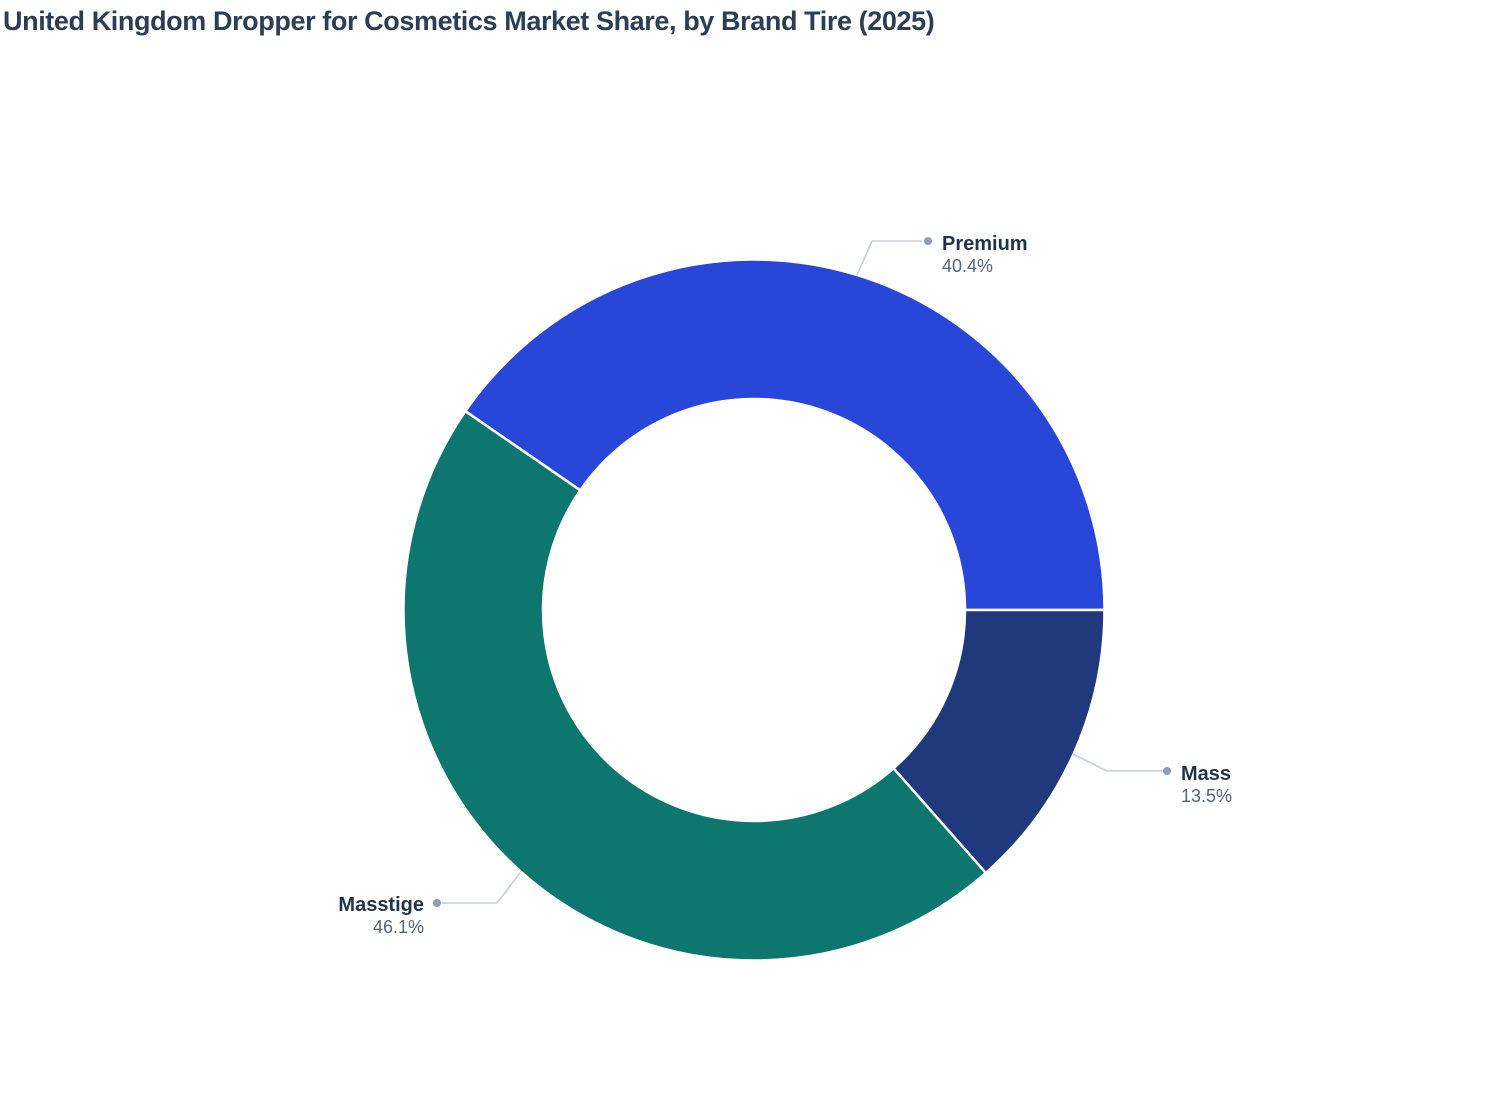  What do you see at coordinates (999, 741) in the screenshot?
I see `donut-slice-mass` at bounding box center [999, 741].